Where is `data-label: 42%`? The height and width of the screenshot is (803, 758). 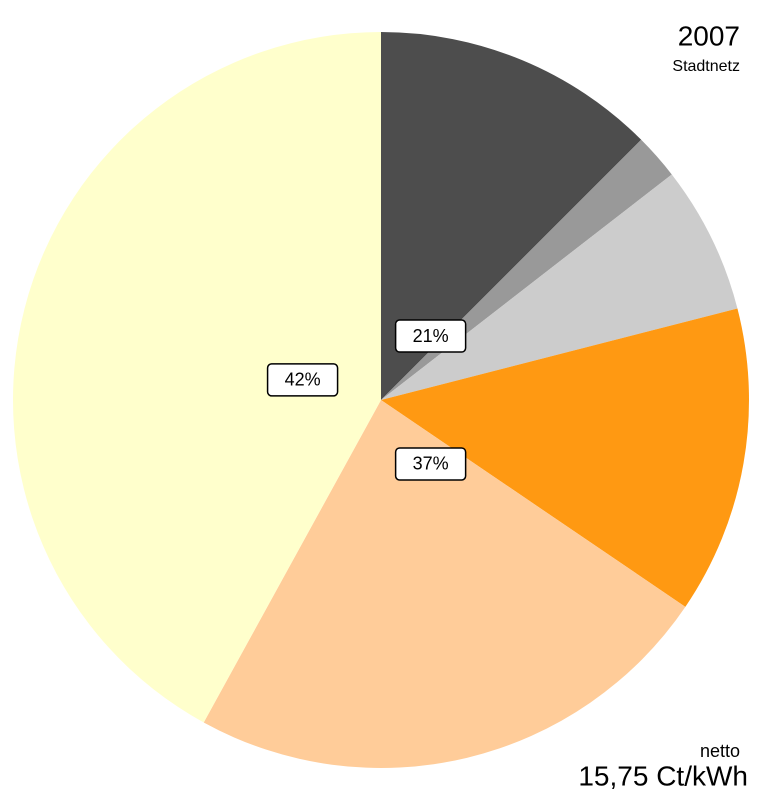
data-label: 42% is located at coordinates (303, 380).